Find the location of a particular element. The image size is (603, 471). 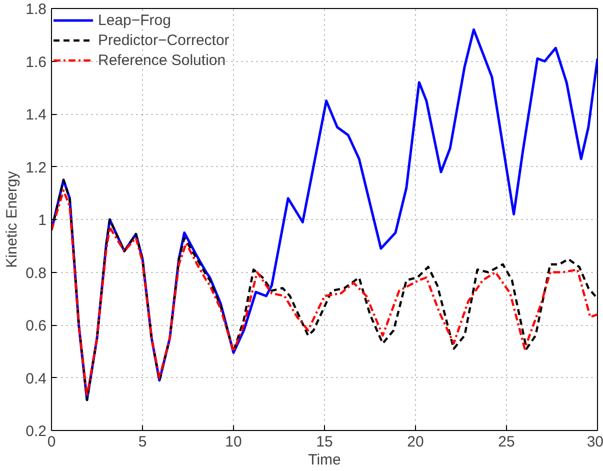

y-tick-label: 1.2 is located at coordinates (36, 167).